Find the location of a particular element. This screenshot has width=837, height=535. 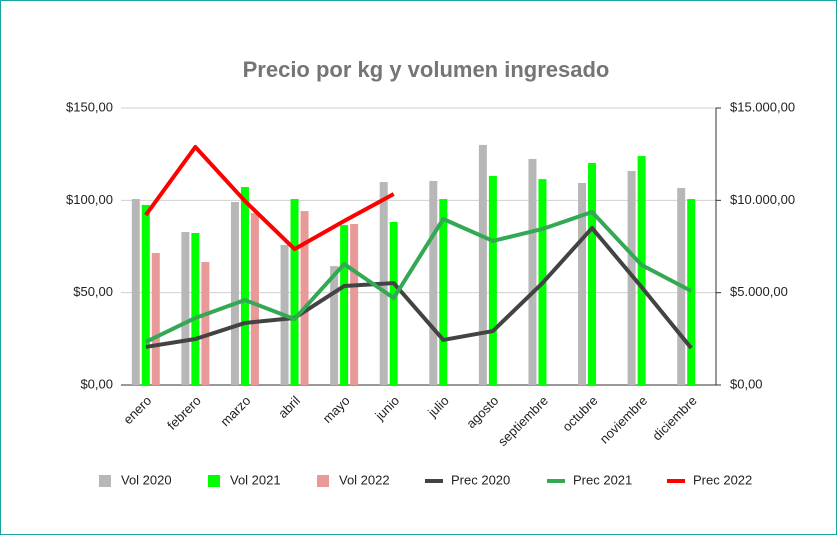

chart-title: Precio por kg y volumen ingresado is located at coordinates (426, 69).